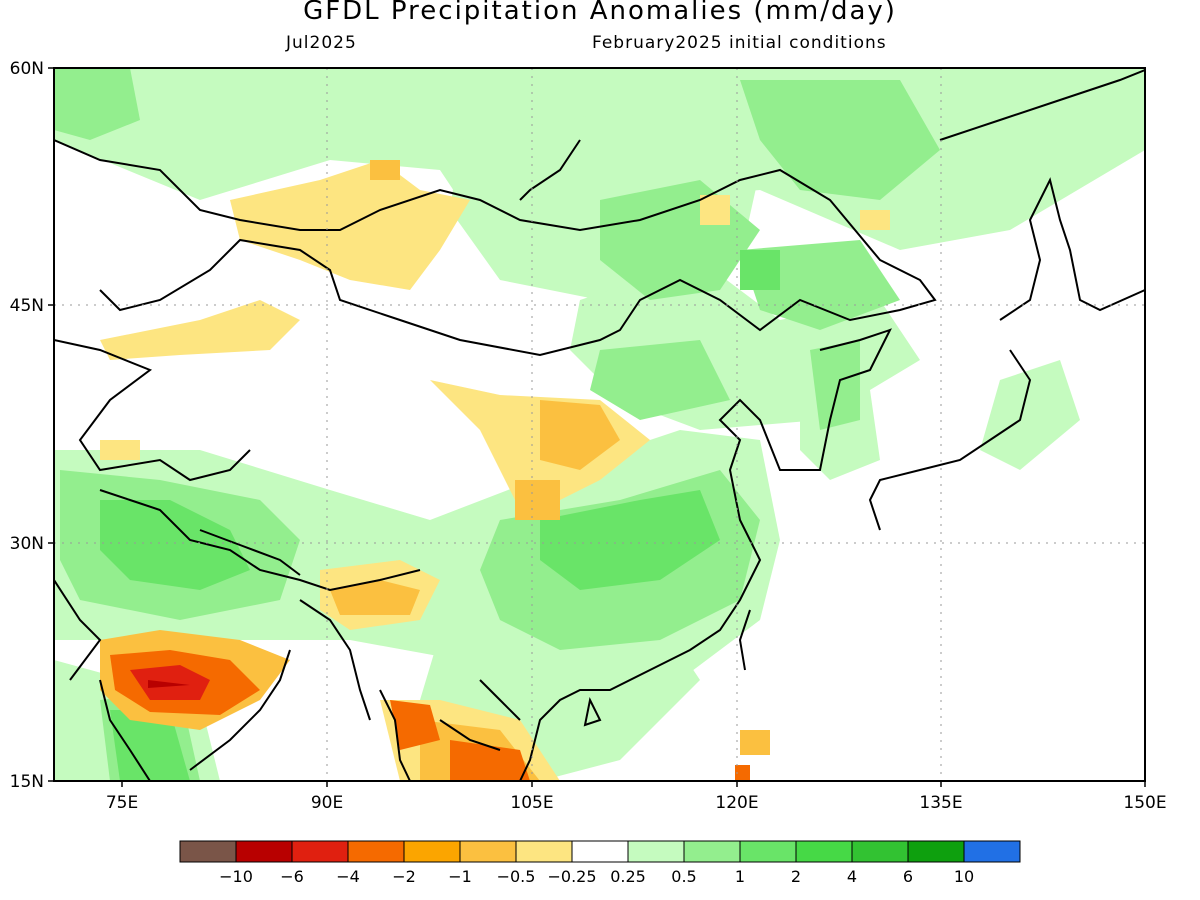 The width and height of the screenshot is (1200, 900). I want to click on lat-labels: 60N 45N 30N 15N, so click(27, 425).